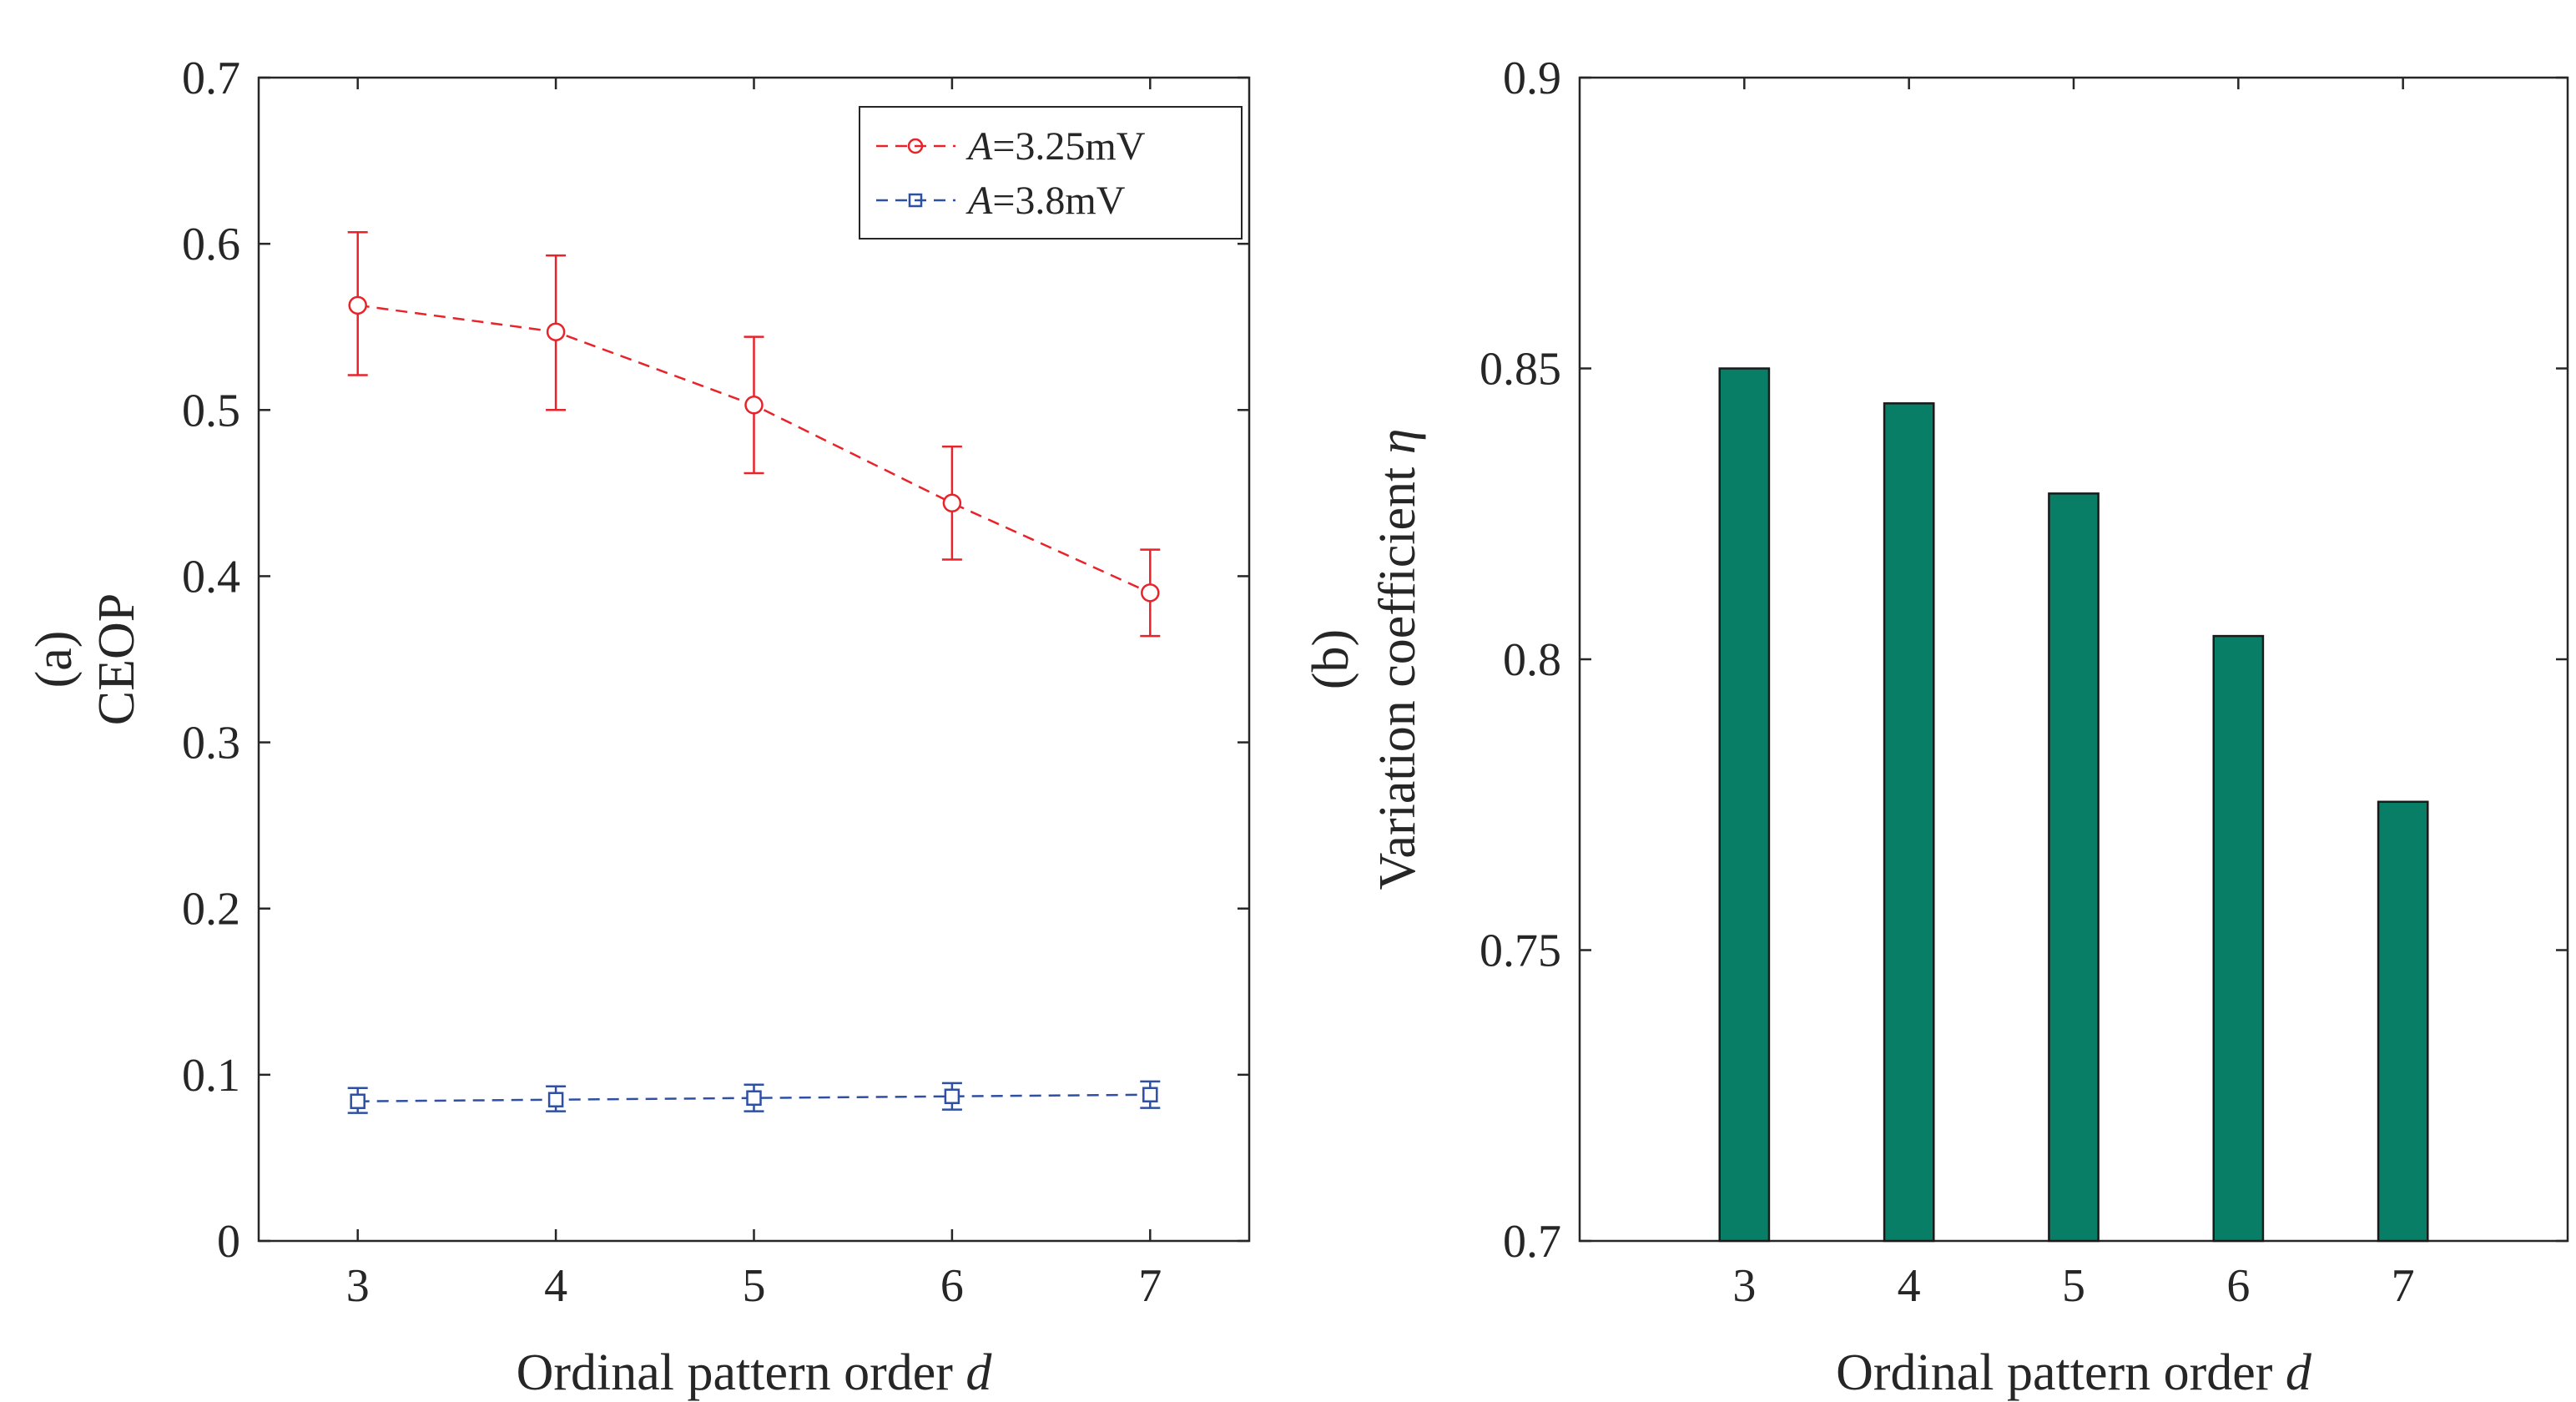 The height and width of the screenshot is (1402, 2576). Describe the element at coordinates (1910, 1286) in the screenshot. I see `panel-b-x-tick-label: 4` at that location.